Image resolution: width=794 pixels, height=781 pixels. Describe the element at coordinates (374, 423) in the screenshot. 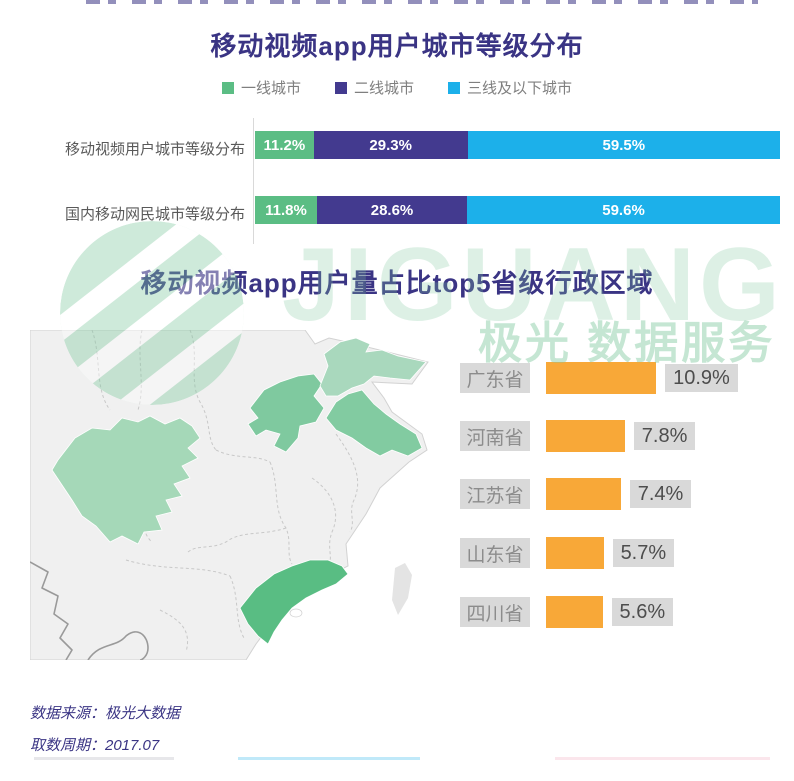

I see `map-province-jiangsu` at that location.